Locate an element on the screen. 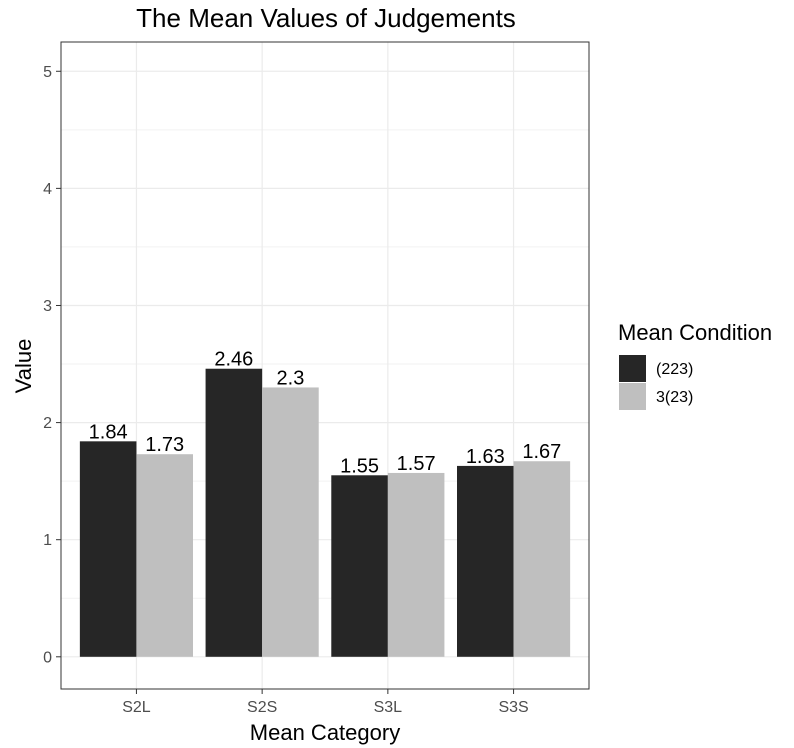 The width and height of the screenshot is (794, 748). bar-value-label: 2.3 is located at coordinates (291, 378).